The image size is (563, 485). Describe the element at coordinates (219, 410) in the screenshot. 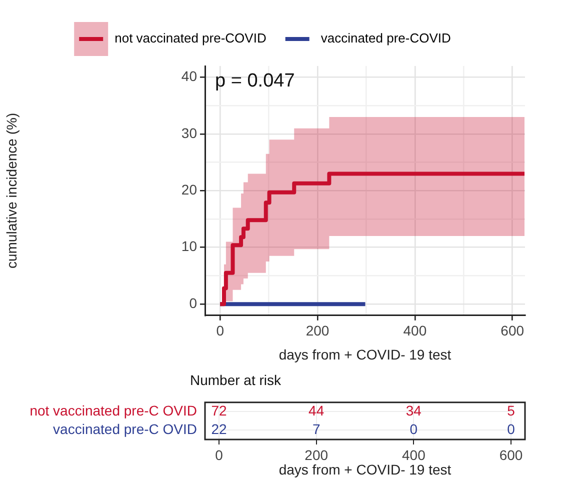

I see `data-label: 72` at that location.